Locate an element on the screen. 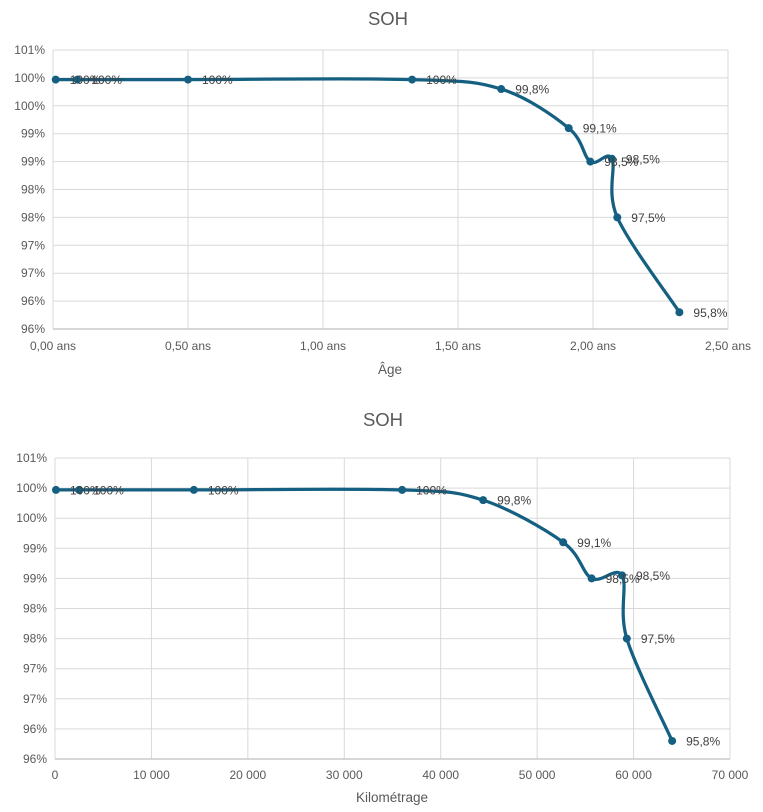 Image resolution: width=763 pixels, height=812 pixels. x-axis-tick-label: 30 000 is located at coordinates (344, 775).